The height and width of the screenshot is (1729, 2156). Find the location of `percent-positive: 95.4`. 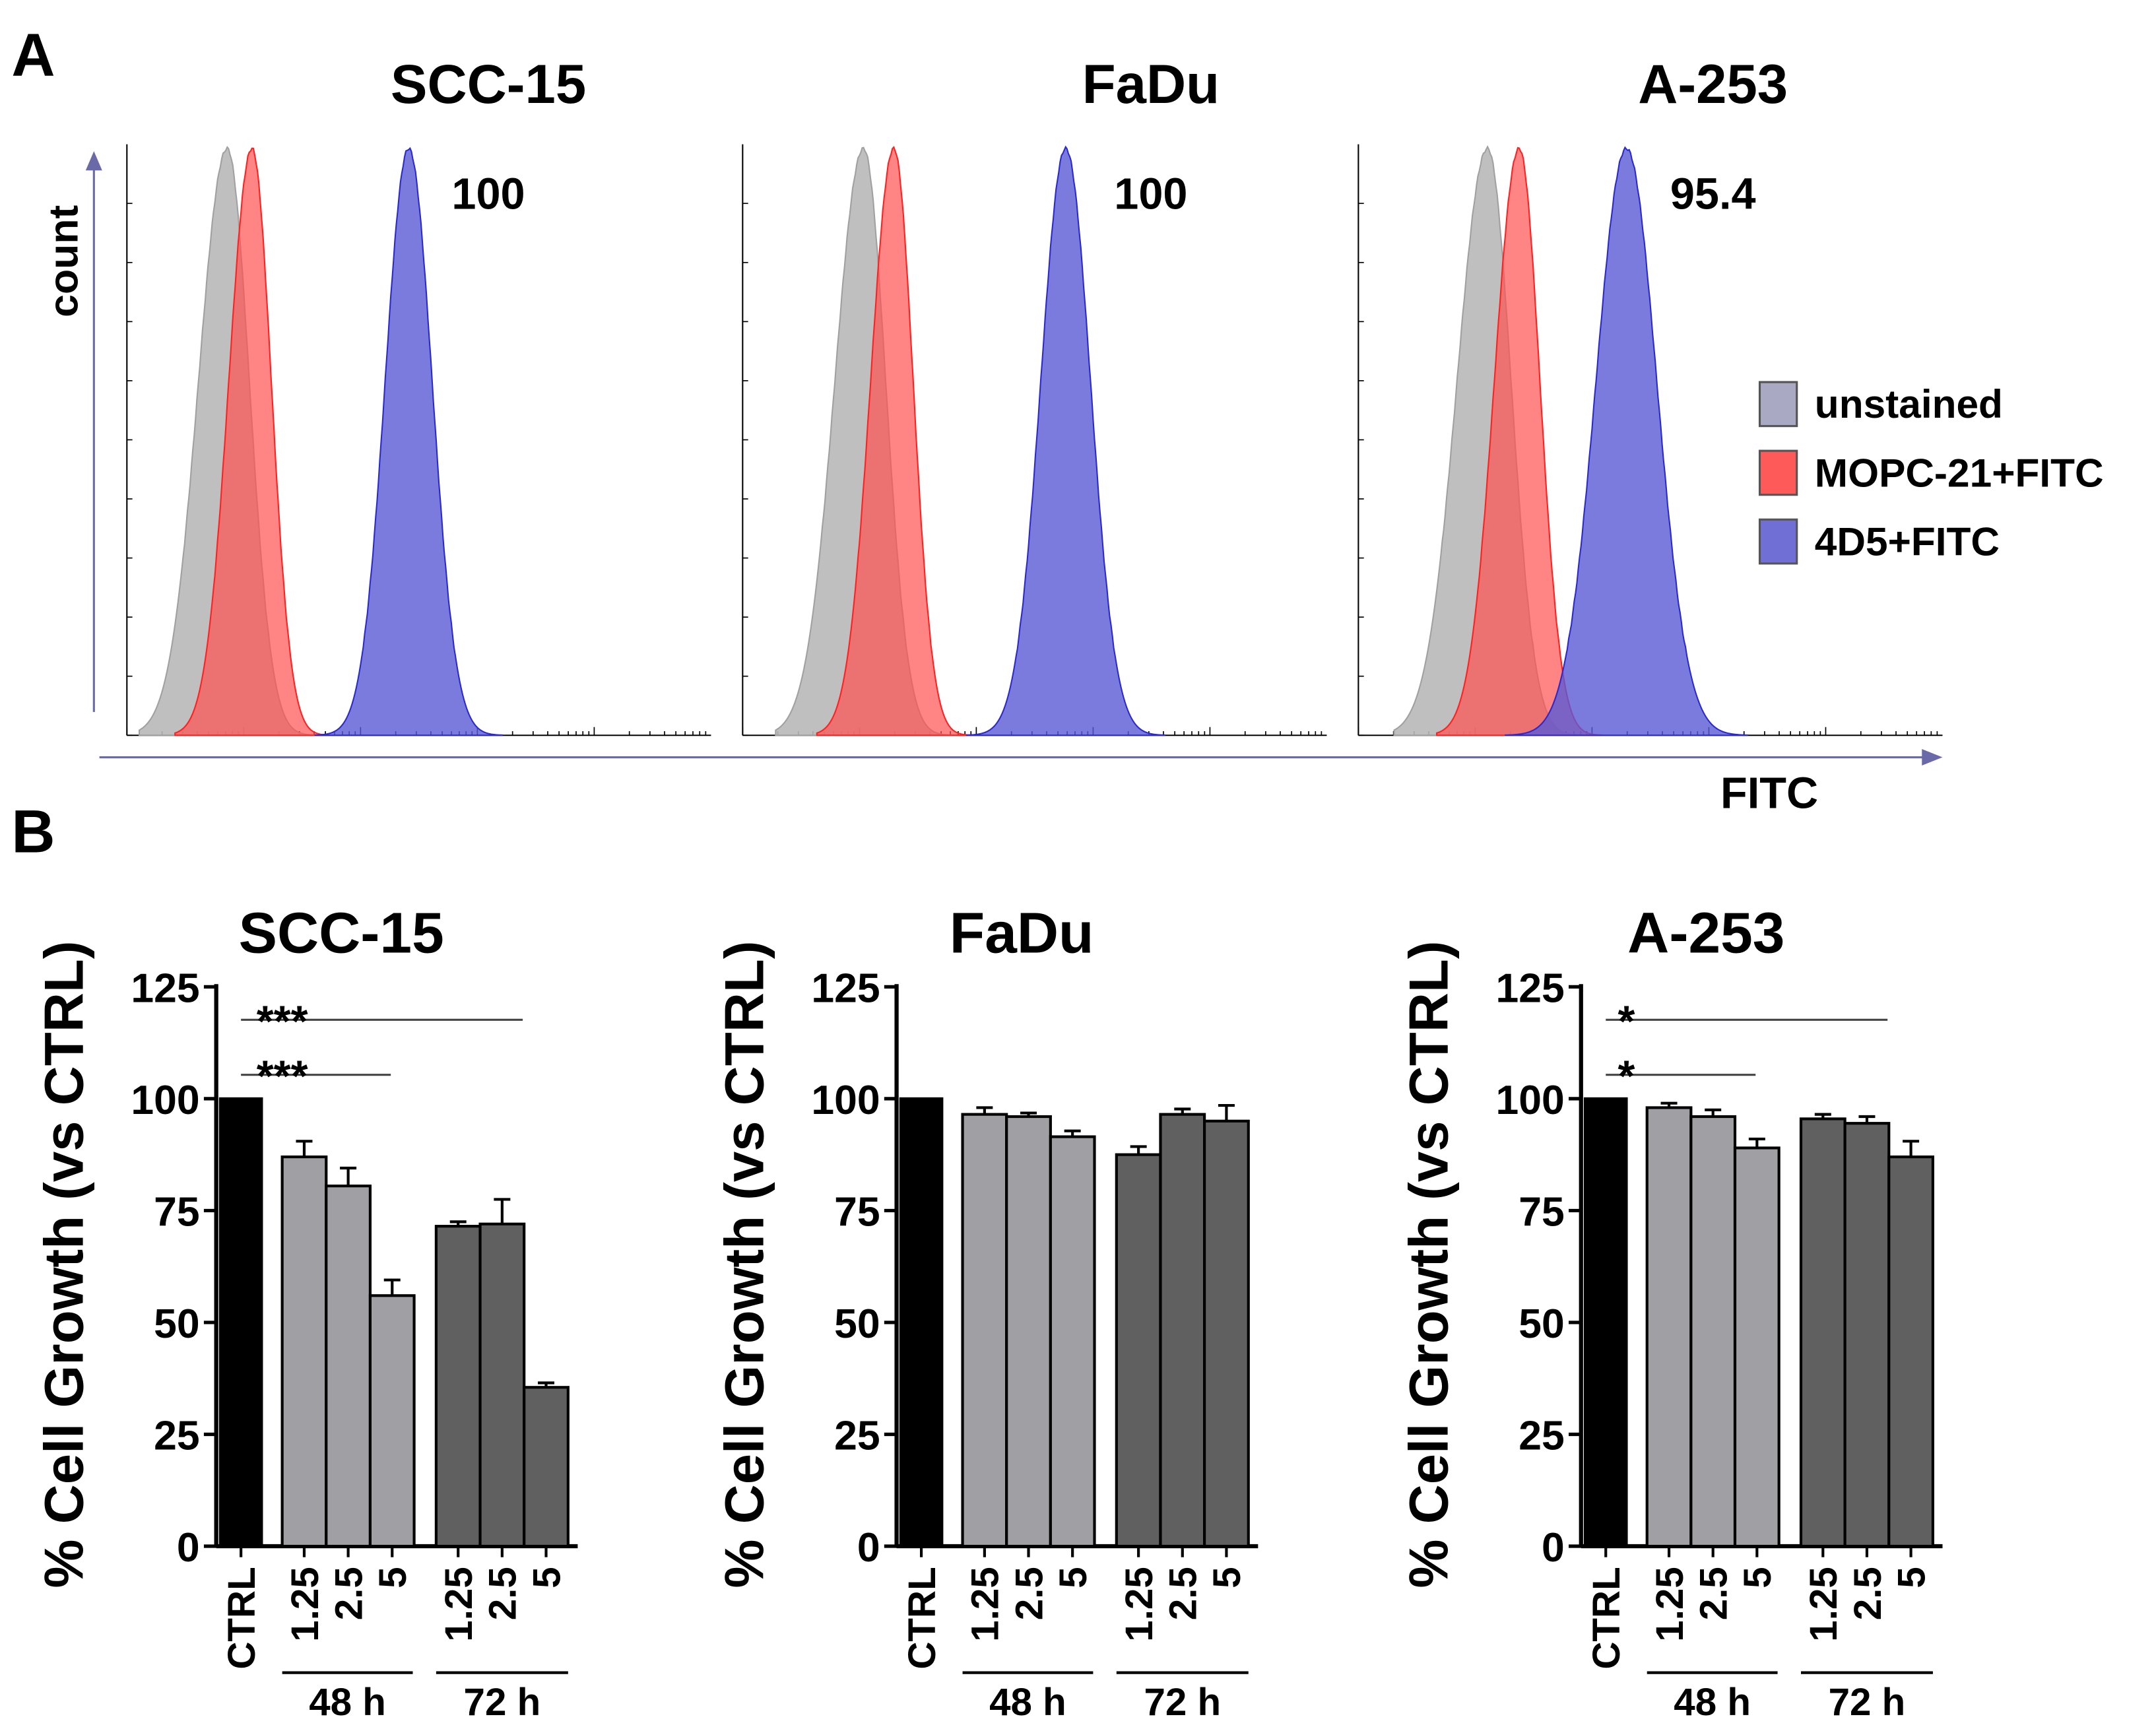

percent-positive: 95.4 is located at coordinates (1713, 194).